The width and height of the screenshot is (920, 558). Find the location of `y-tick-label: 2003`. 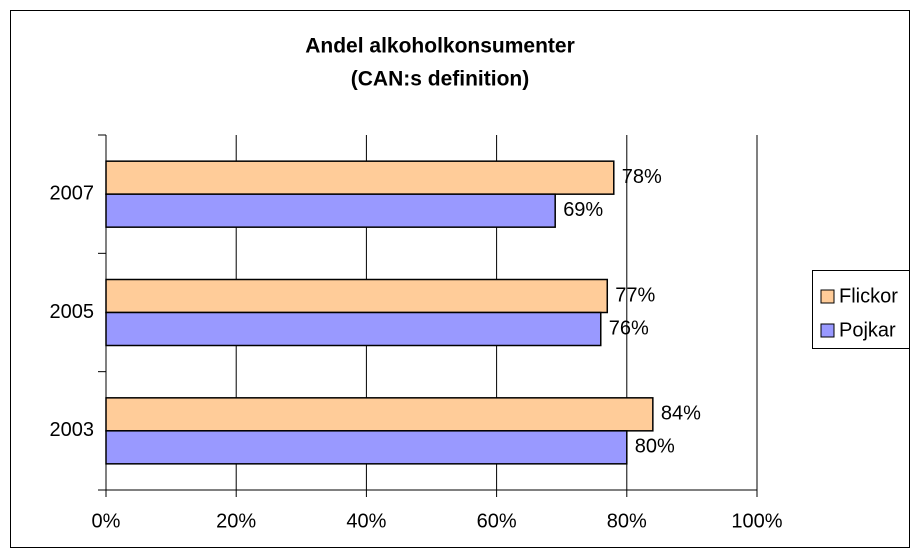

y-tick-label: 2003 is located at coordinates (72, 430).